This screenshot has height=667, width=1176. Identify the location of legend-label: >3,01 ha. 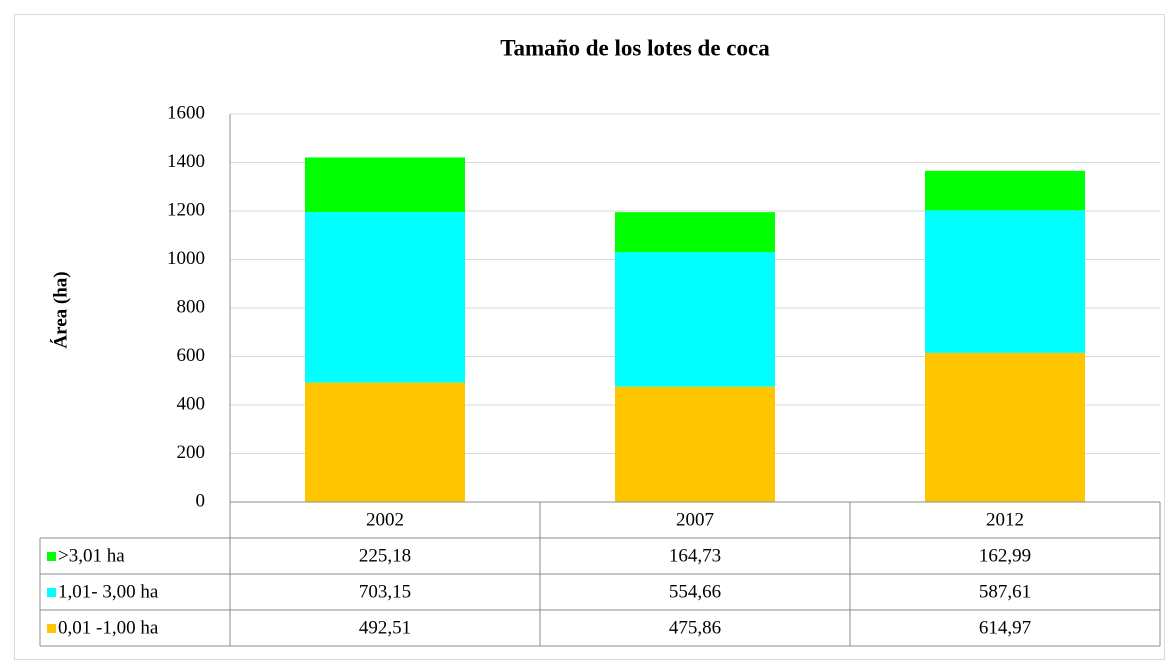
(91, 555).